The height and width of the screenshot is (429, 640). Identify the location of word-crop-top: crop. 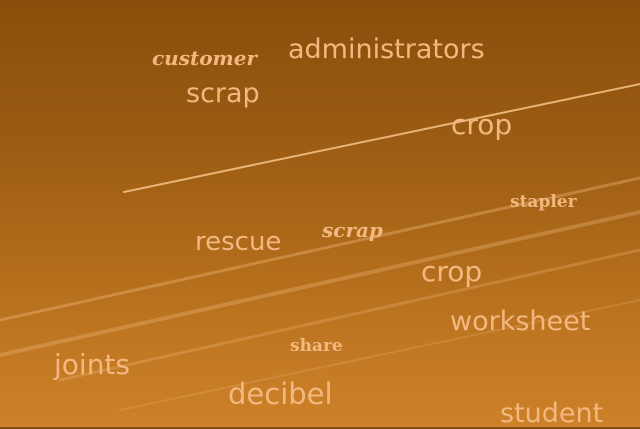
(482, 124).